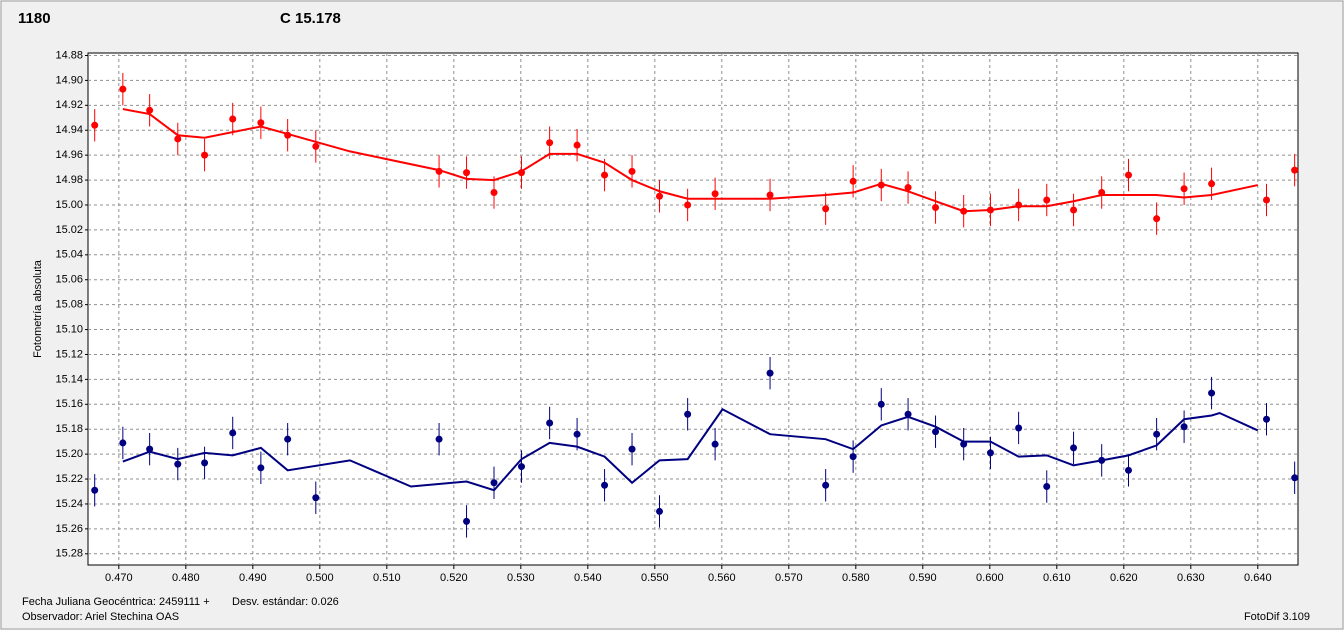  What do you see at coordinates (1057, 578) in the screenshot?
I see `x-tick-label: 0.610` at bounding box center [1057, 578].